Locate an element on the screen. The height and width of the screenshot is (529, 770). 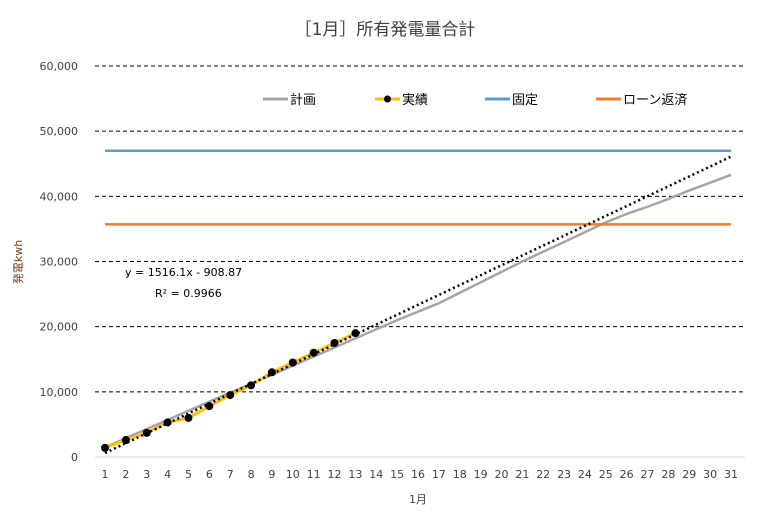
x-tick-label: 4 is located at coordinates (167, 474).